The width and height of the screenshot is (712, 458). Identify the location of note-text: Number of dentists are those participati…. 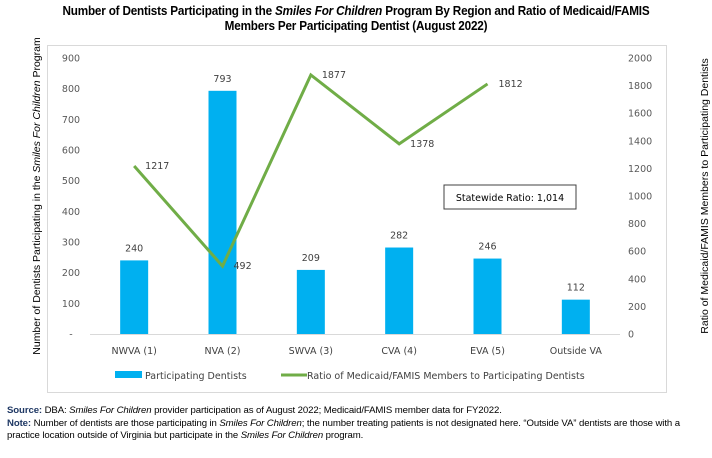
(343, 429).